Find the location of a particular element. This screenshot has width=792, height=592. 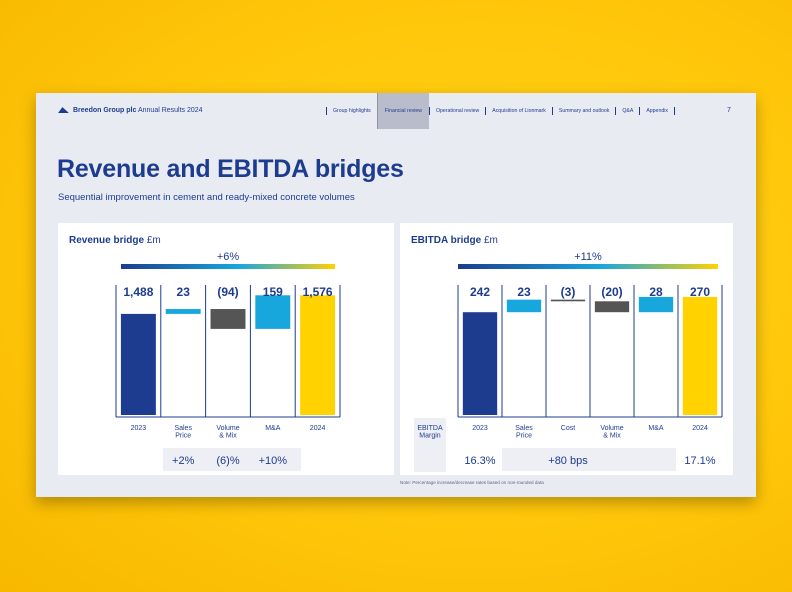

ebitda-footer-band is located at coordinates (589, 459).